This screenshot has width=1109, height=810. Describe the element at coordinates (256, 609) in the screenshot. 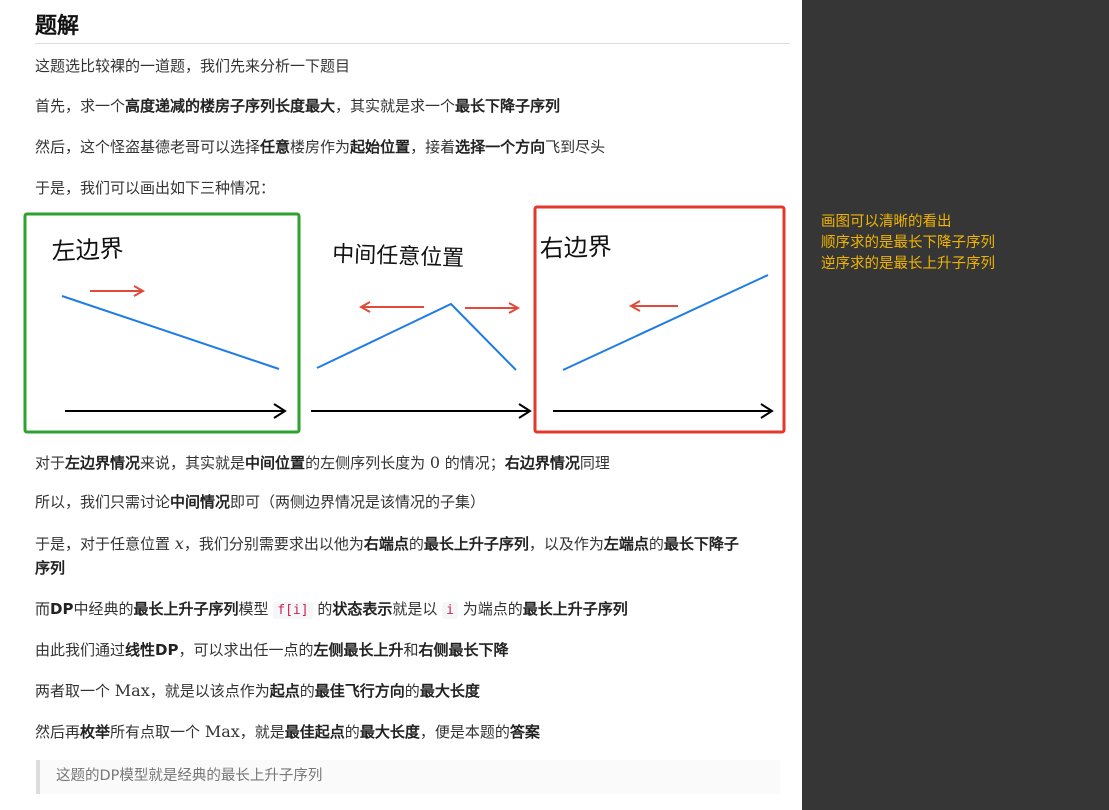

I see `text: 模型` at that location.